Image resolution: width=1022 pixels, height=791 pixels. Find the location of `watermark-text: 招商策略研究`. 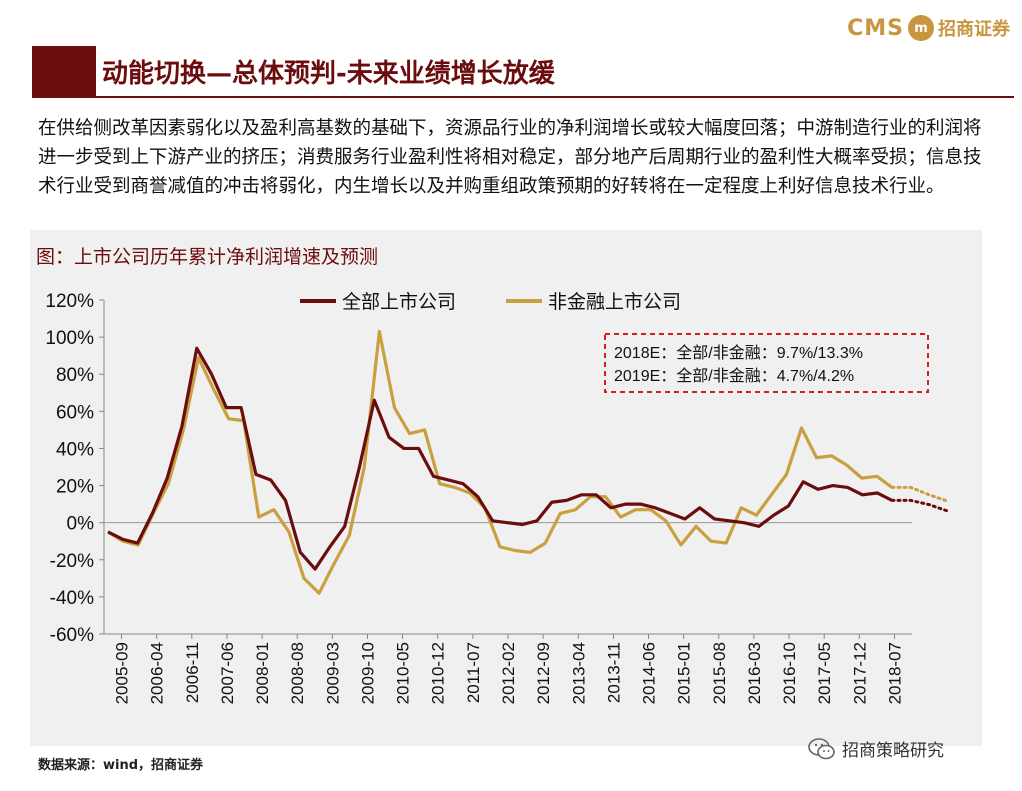

watermark-text: 招商策略研究 is located at coordinates (893, 751).